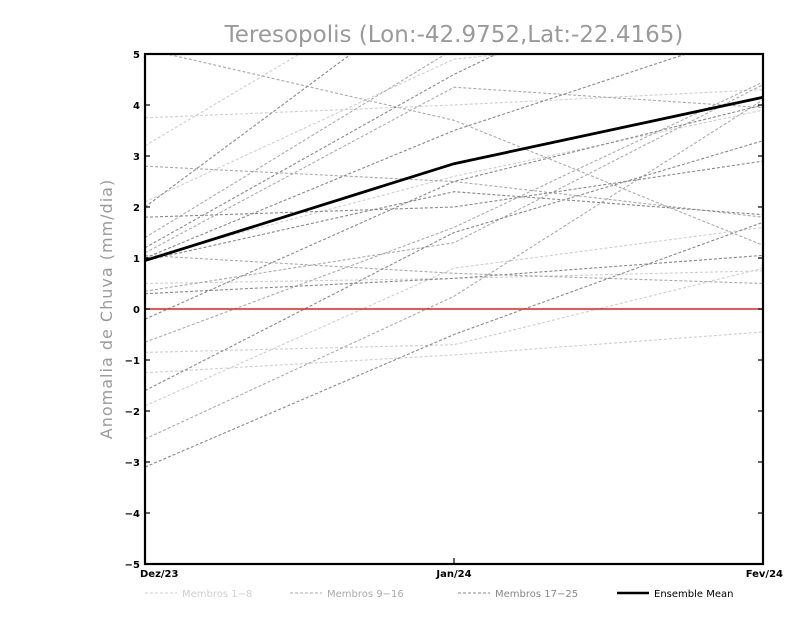 This screenshot has height=618, width=800. I want to click on y-tick-label: −1, so click(132, 361).